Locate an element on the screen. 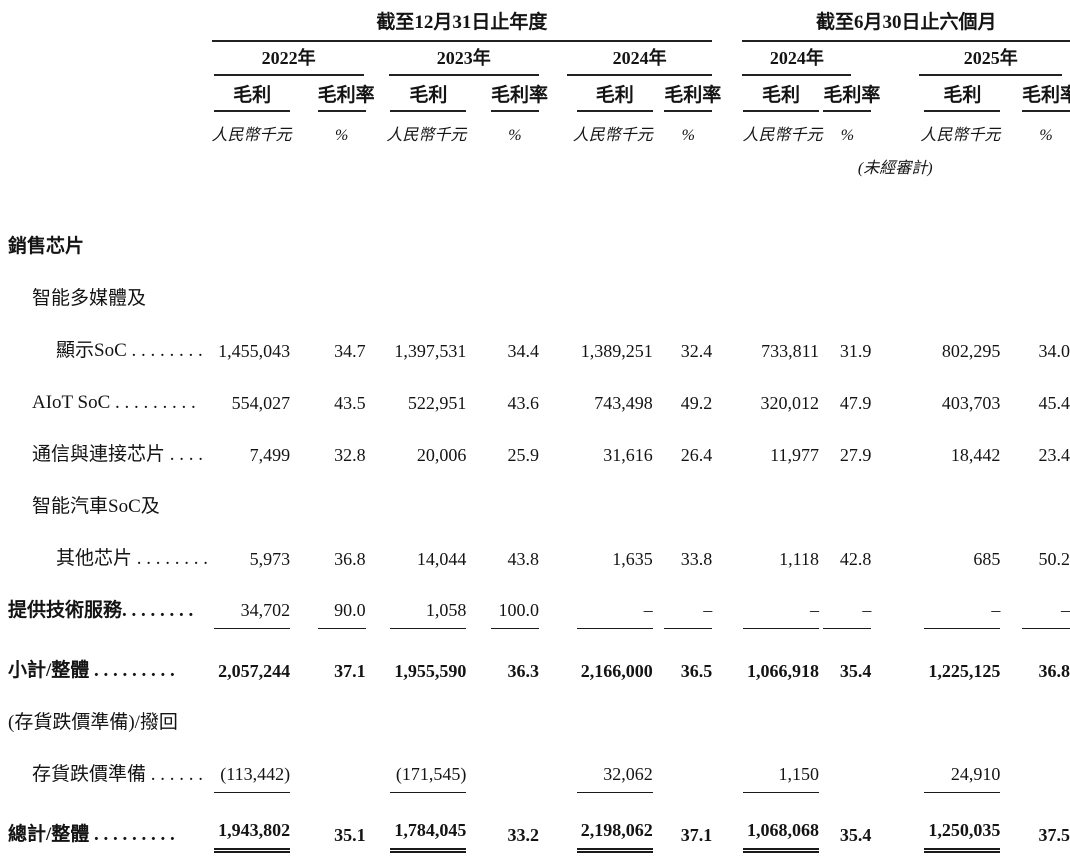 The width and height of the screenshot is (1070, 859). gross-profit-cell: 802,295 is located at coordinates (971, 351).